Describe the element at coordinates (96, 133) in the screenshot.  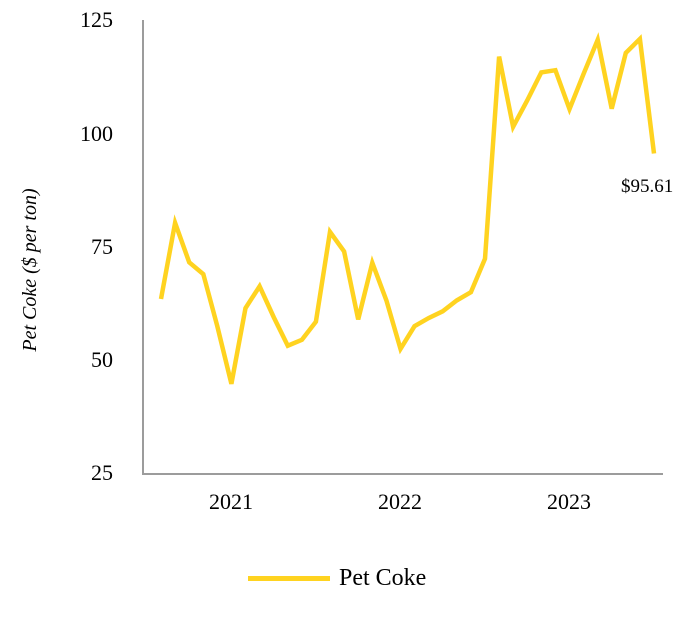
I see `y-tick-label-100: 100` at that location.